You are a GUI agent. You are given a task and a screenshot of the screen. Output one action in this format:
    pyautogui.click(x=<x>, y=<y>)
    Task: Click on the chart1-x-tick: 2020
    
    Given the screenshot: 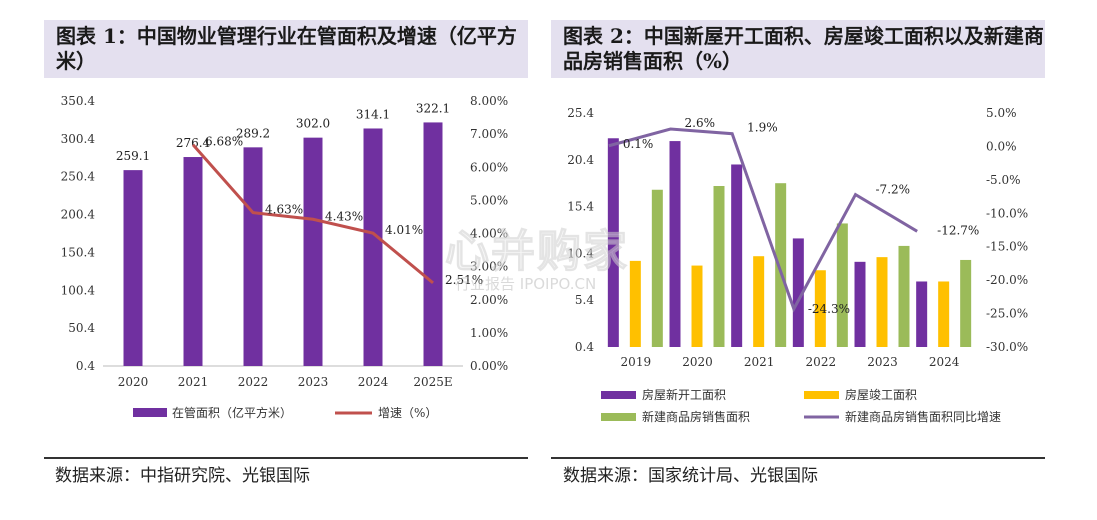 What is the action you would take?
    pyautogui.click(x=133, y=382)
    